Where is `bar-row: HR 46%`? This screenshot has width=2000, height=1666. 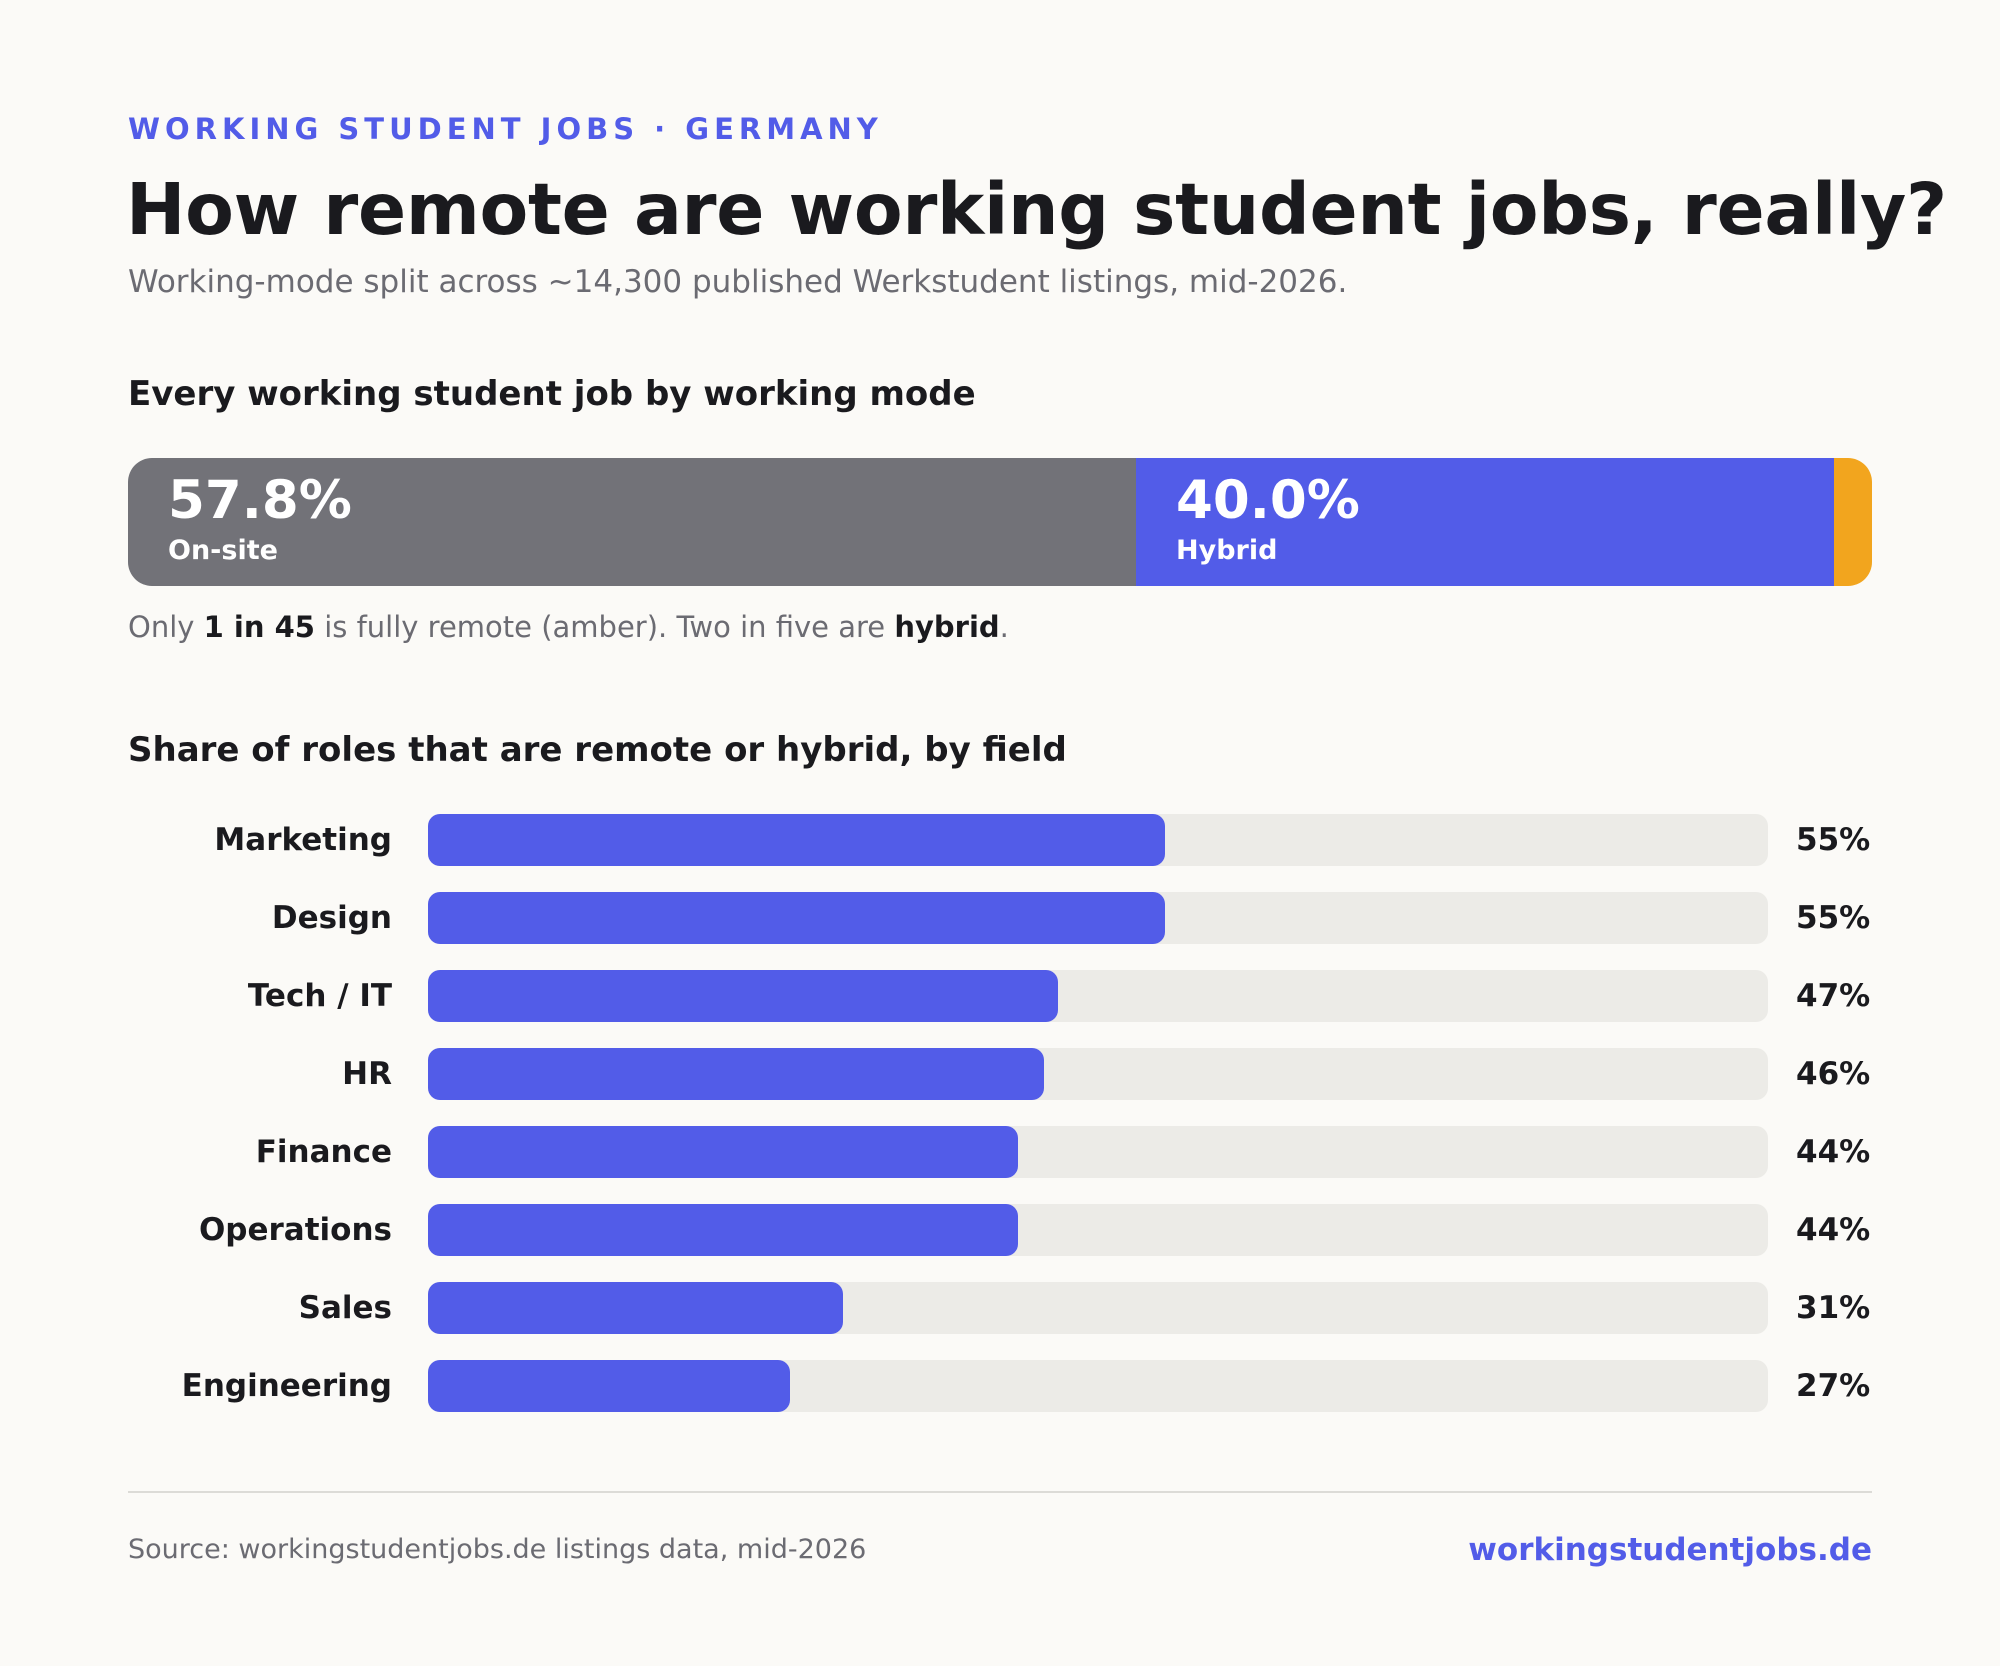
bar-row: HR 46% is located at coordinates (1000, 1074).